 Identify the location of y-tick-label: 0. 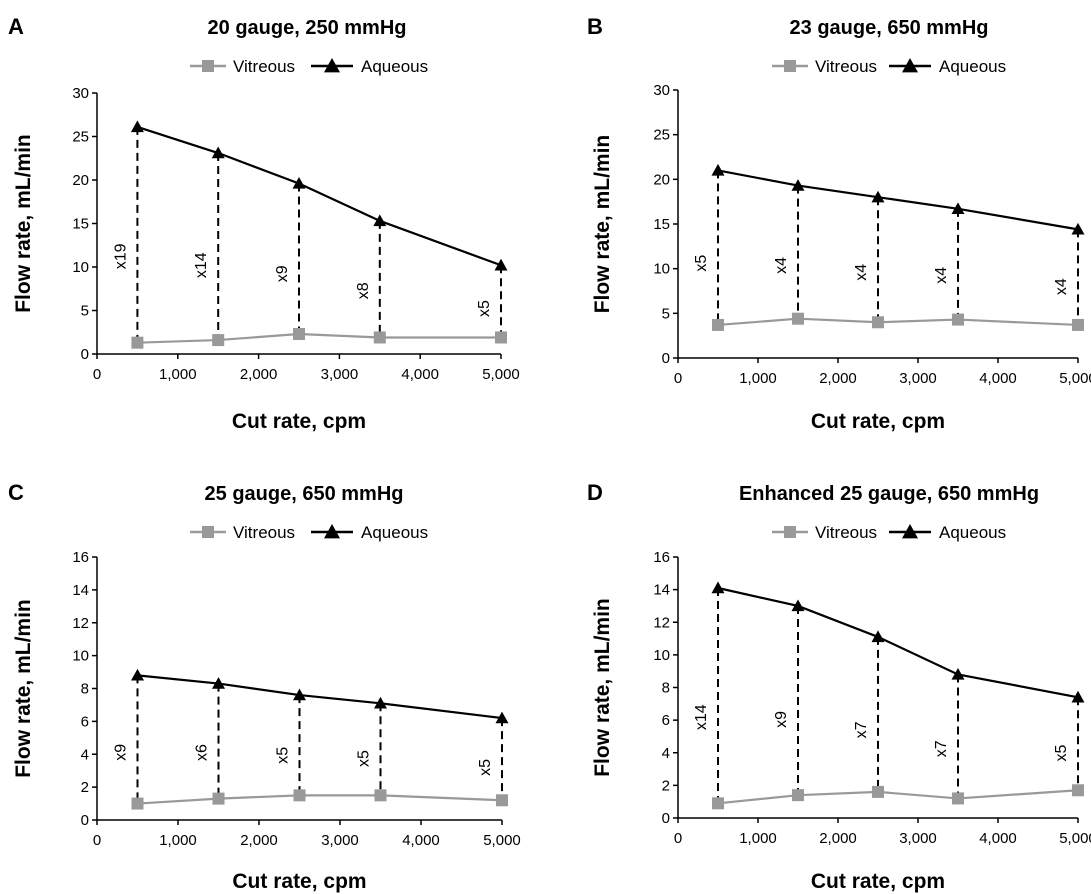
(666, 818).